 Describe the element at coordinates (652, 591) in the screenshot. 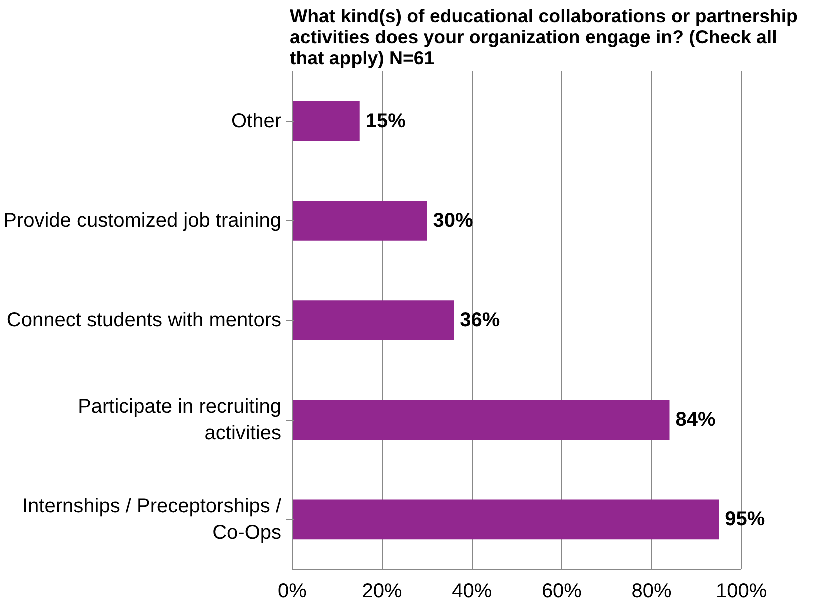

I see `x-tick-label: 80%` at that location.